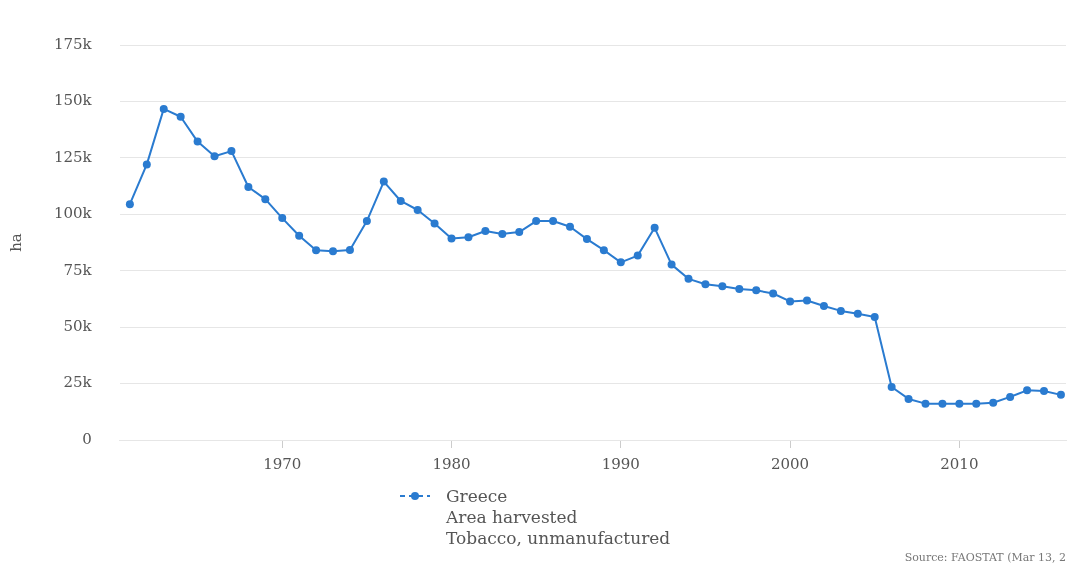 The image size is (1070, 565). Describe the element at coordinates (73, 156) in the screenshot. I see `y-tick-label: 125k` at that location.